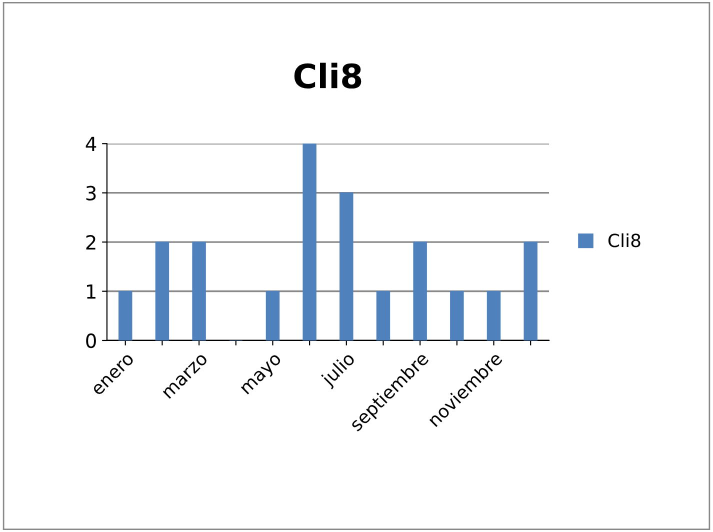  What do you see at coordinates (91, 144) in the screenshot?
I see `y-tick-label: 4` at bounding box center [91, 144].